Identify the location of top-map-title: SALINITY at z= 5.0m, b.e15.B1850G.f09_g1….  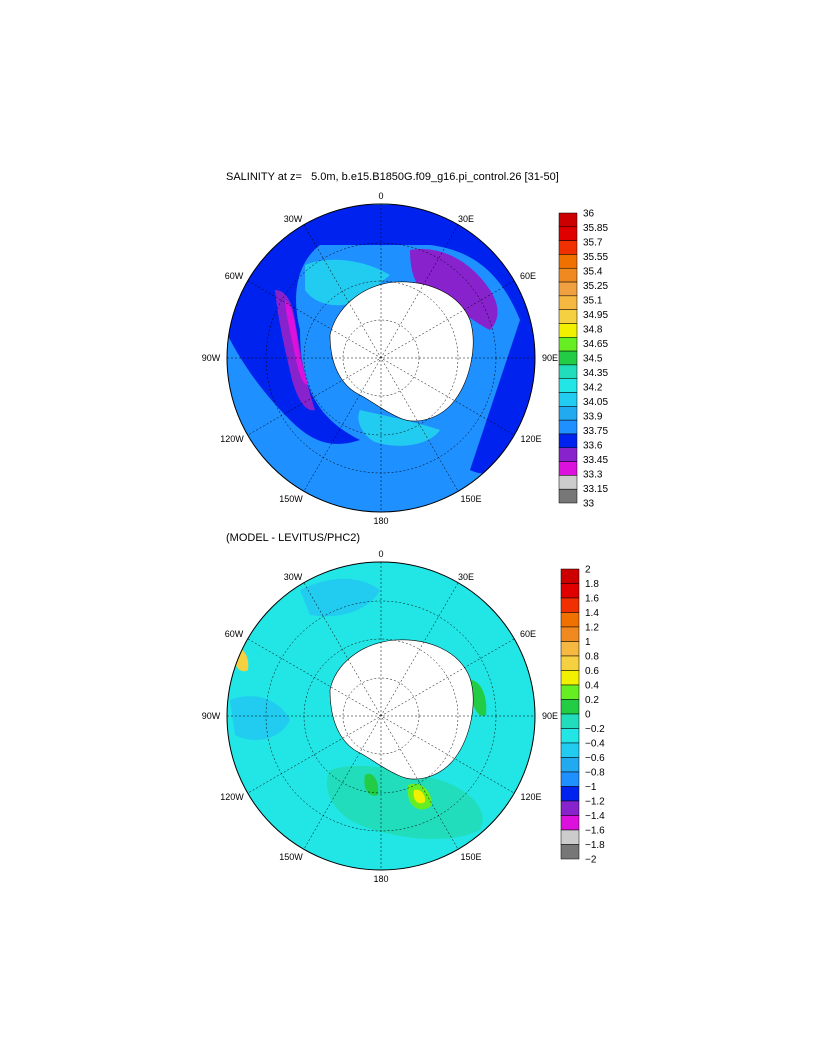
(392, 177).